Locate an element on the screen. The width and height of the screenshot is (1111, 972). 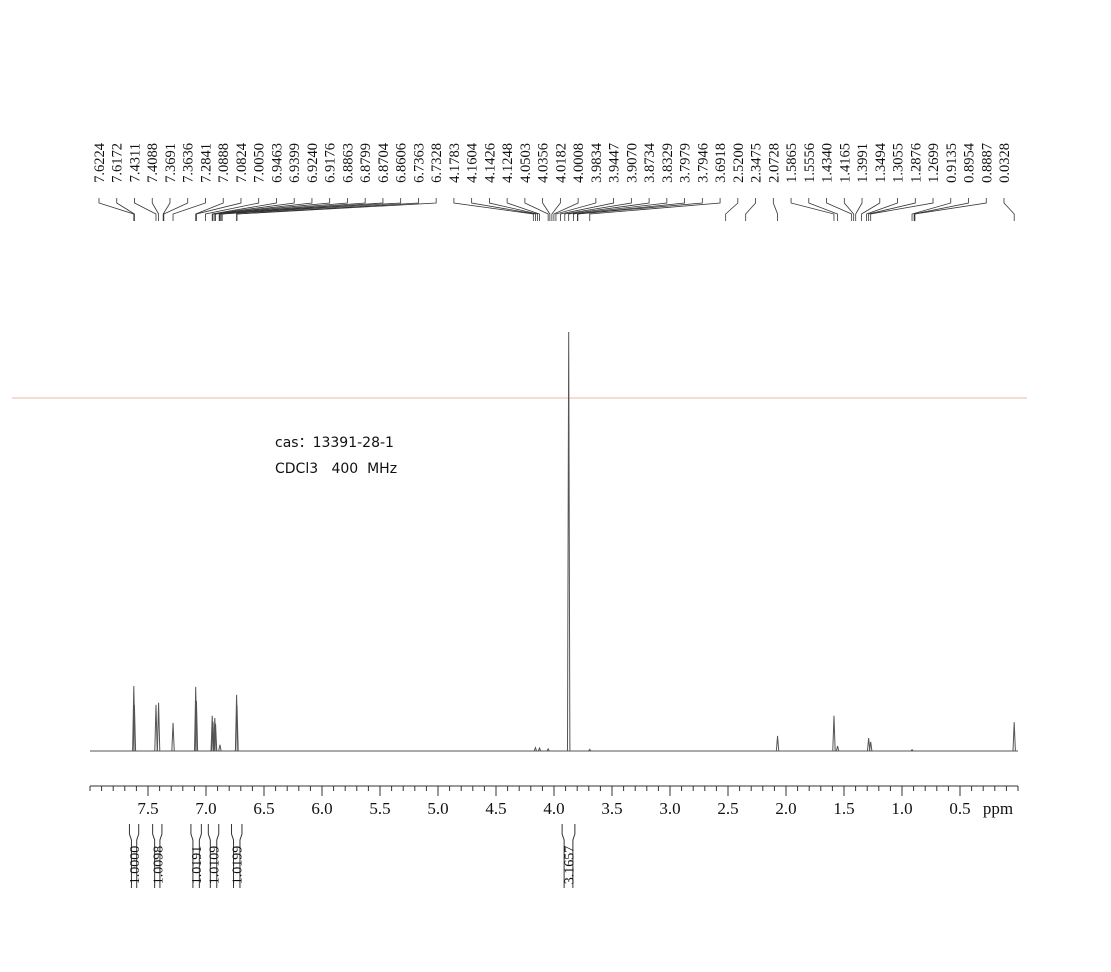
peak-label: 4.0503 is located at coordinates (526, 163).